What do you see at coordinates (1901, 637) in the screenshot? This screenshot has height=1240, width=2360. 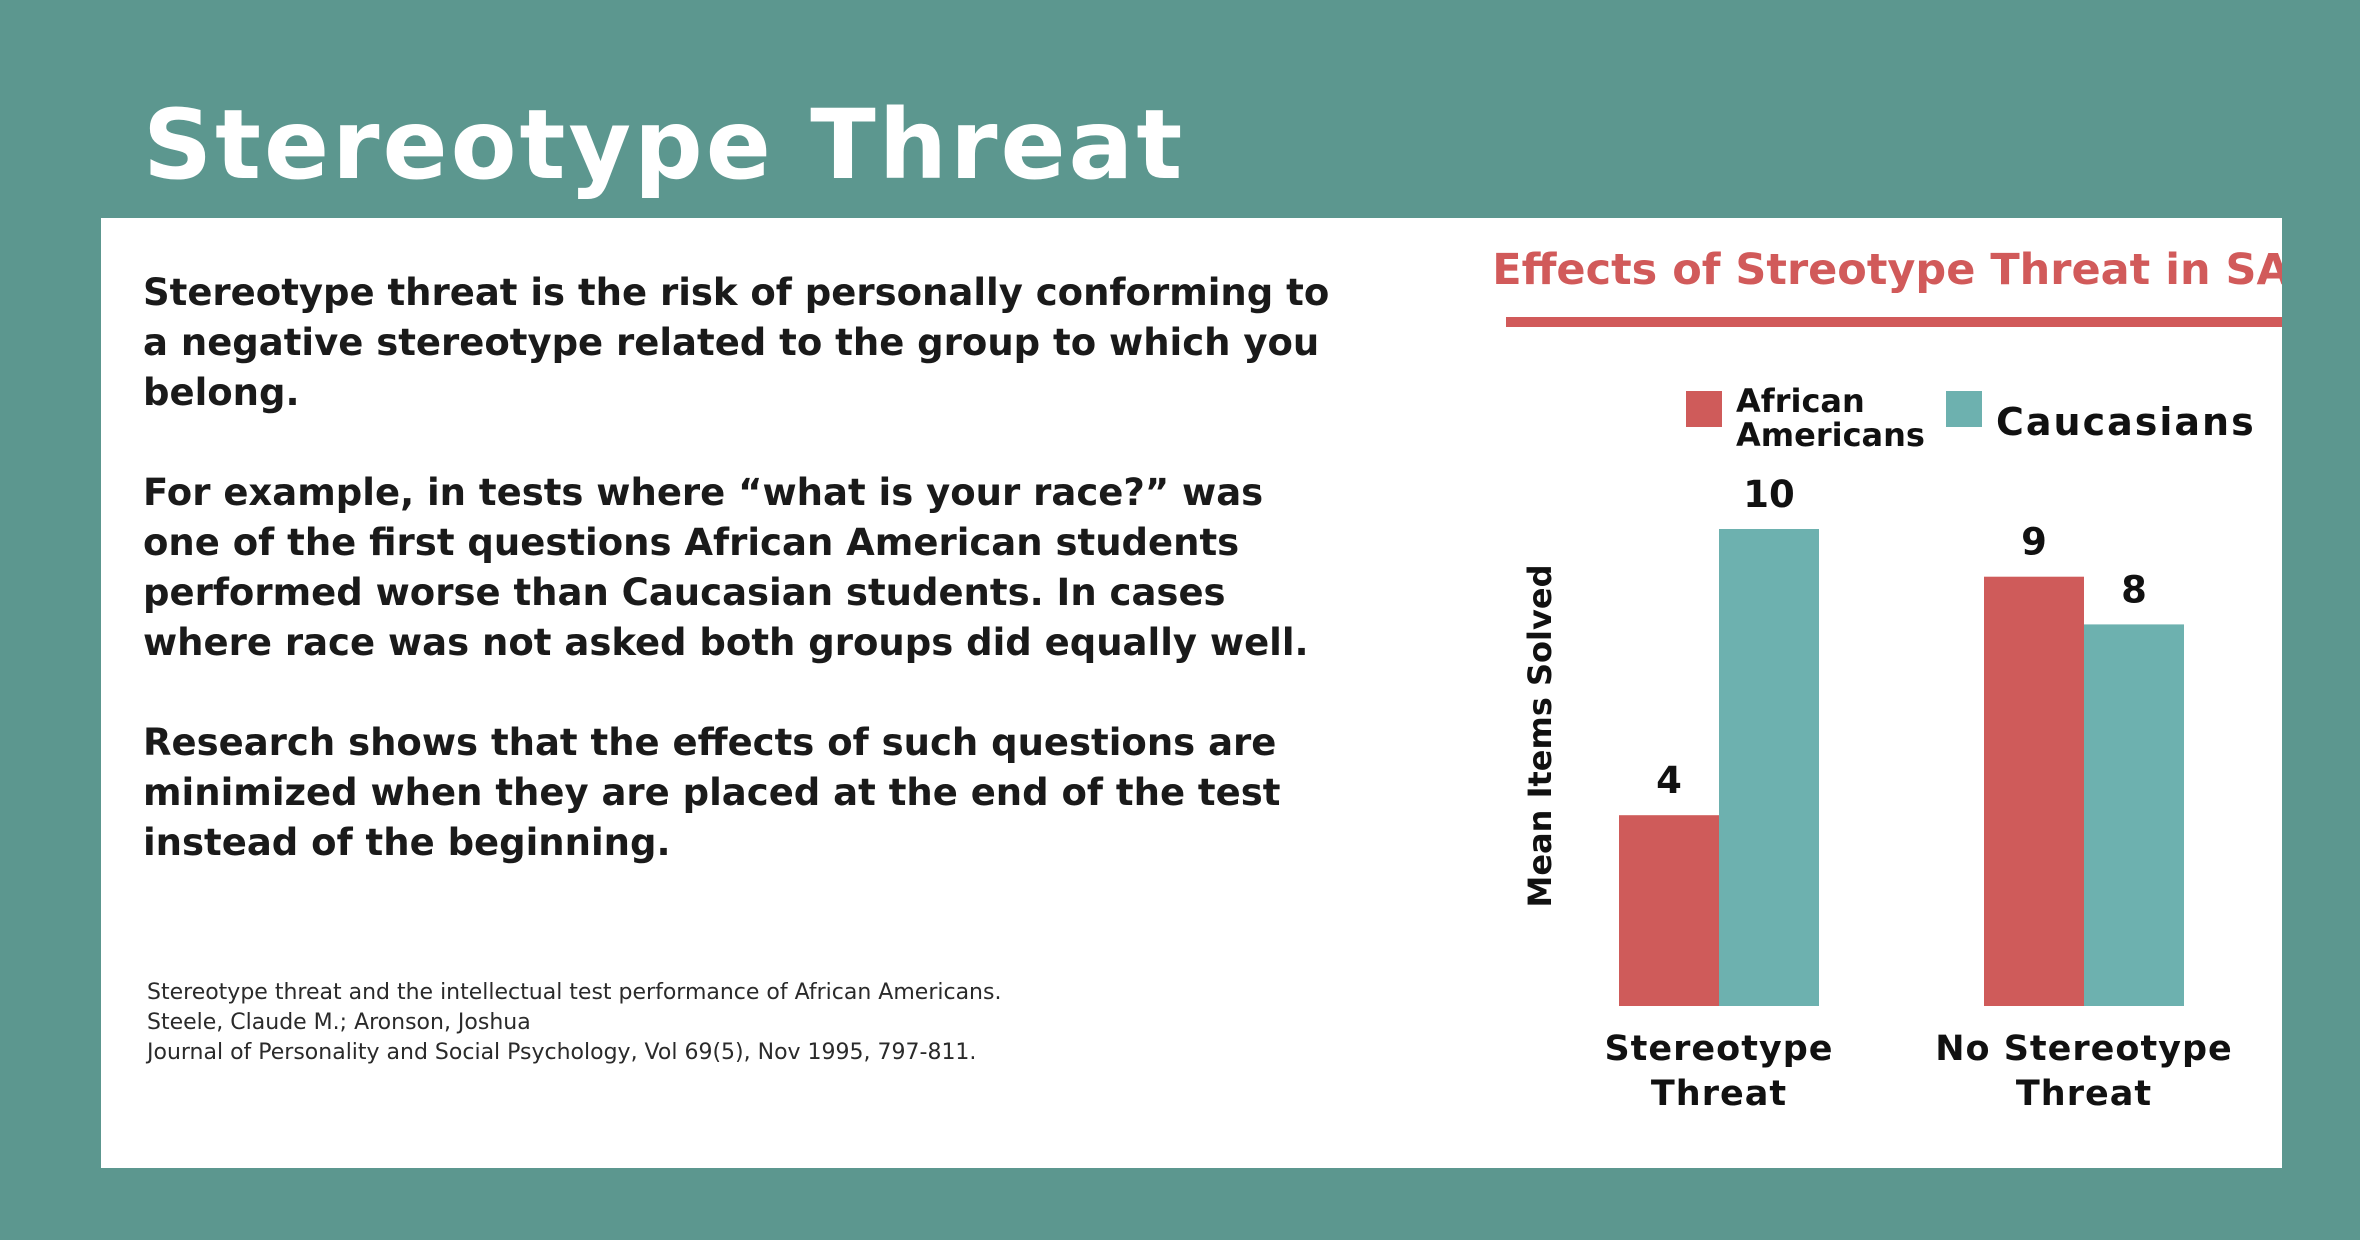 I see `chart-value-labels: 4 10 9 8` at bounding box center [1901, 637].